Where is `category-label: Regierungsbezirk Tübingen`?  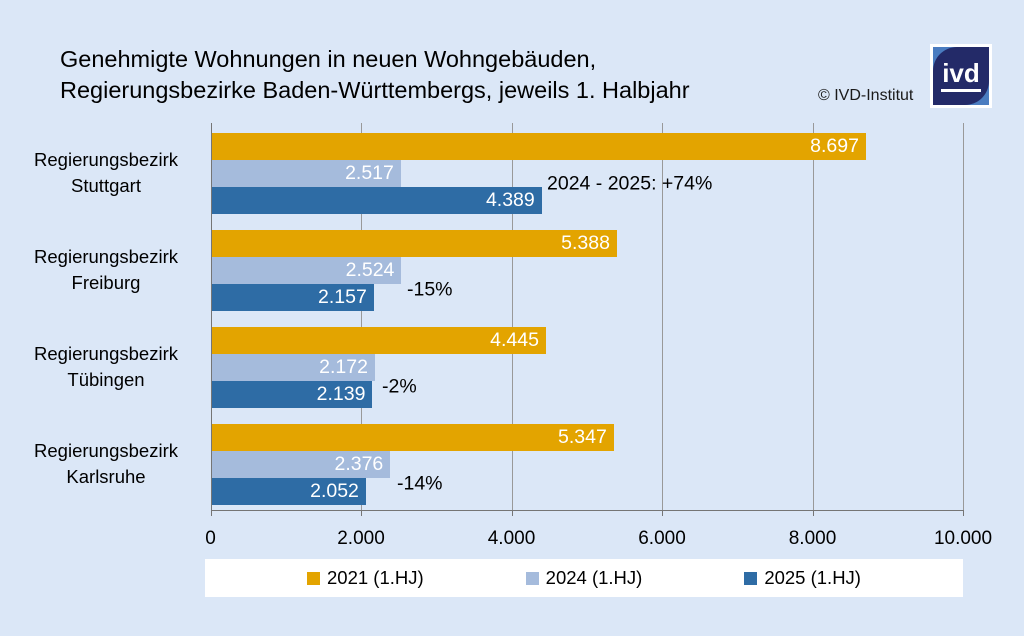
category-label: Regierungsbezirk Tübingen is located at coordinates (106, 367).